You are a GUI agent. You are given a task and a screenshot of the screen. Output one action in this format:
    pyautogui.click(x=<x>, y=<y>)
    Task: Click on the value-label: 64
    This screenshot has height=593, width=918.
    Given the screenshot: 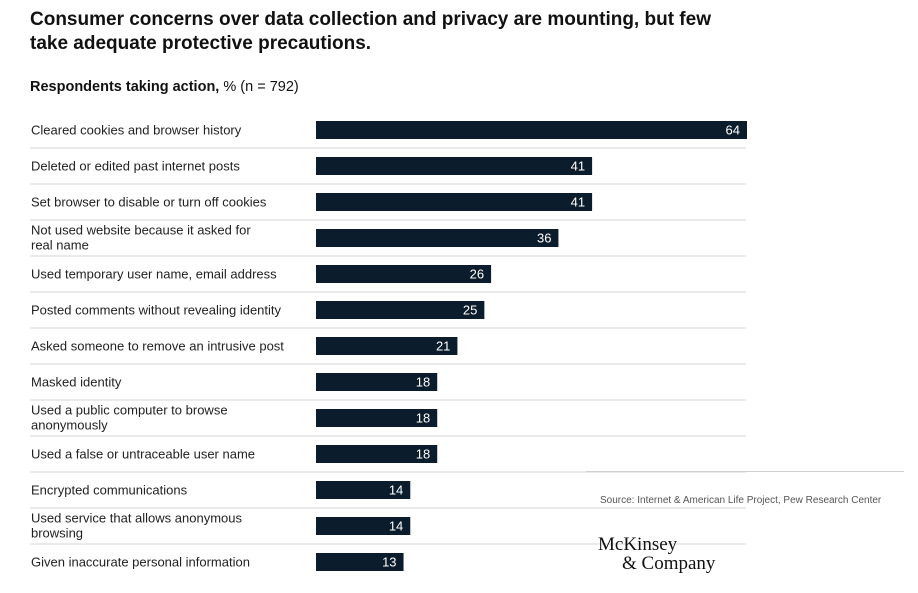 What is the action you would take?
    pyautogui.click(x=733, y=130)
    